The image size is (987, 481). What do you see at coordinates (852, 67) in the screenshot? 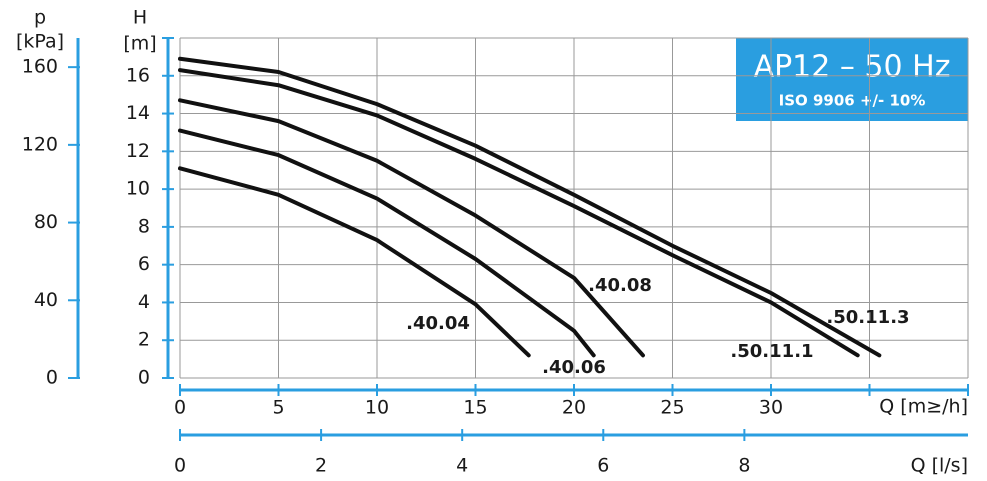
I see `chart-title: AP12 – 50 Hz` at bounding box center [852, 67].